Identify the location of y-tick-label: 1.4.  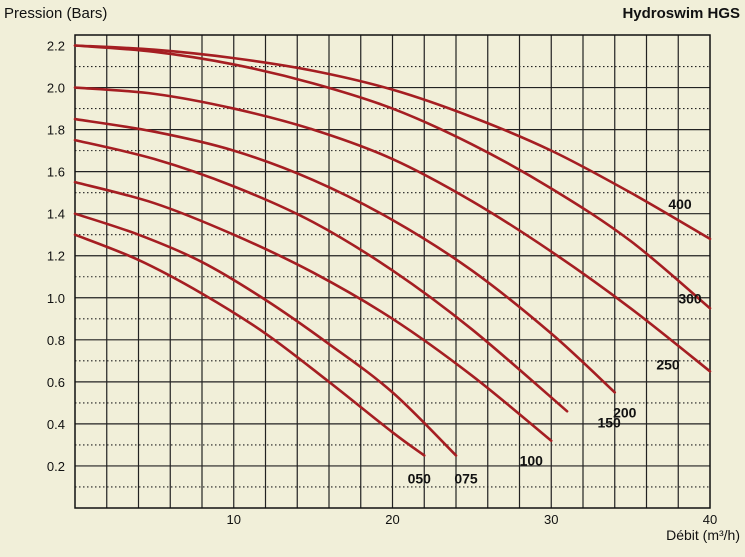
(56, 214).